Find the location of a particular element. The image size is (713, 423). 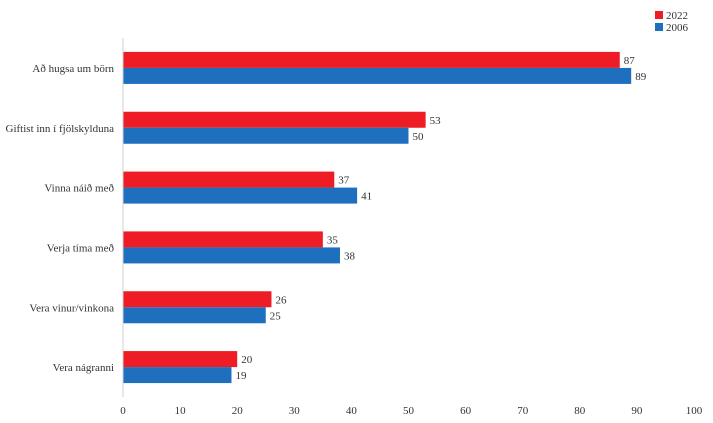

data-label: 41 is located at coordinates (366, 197).